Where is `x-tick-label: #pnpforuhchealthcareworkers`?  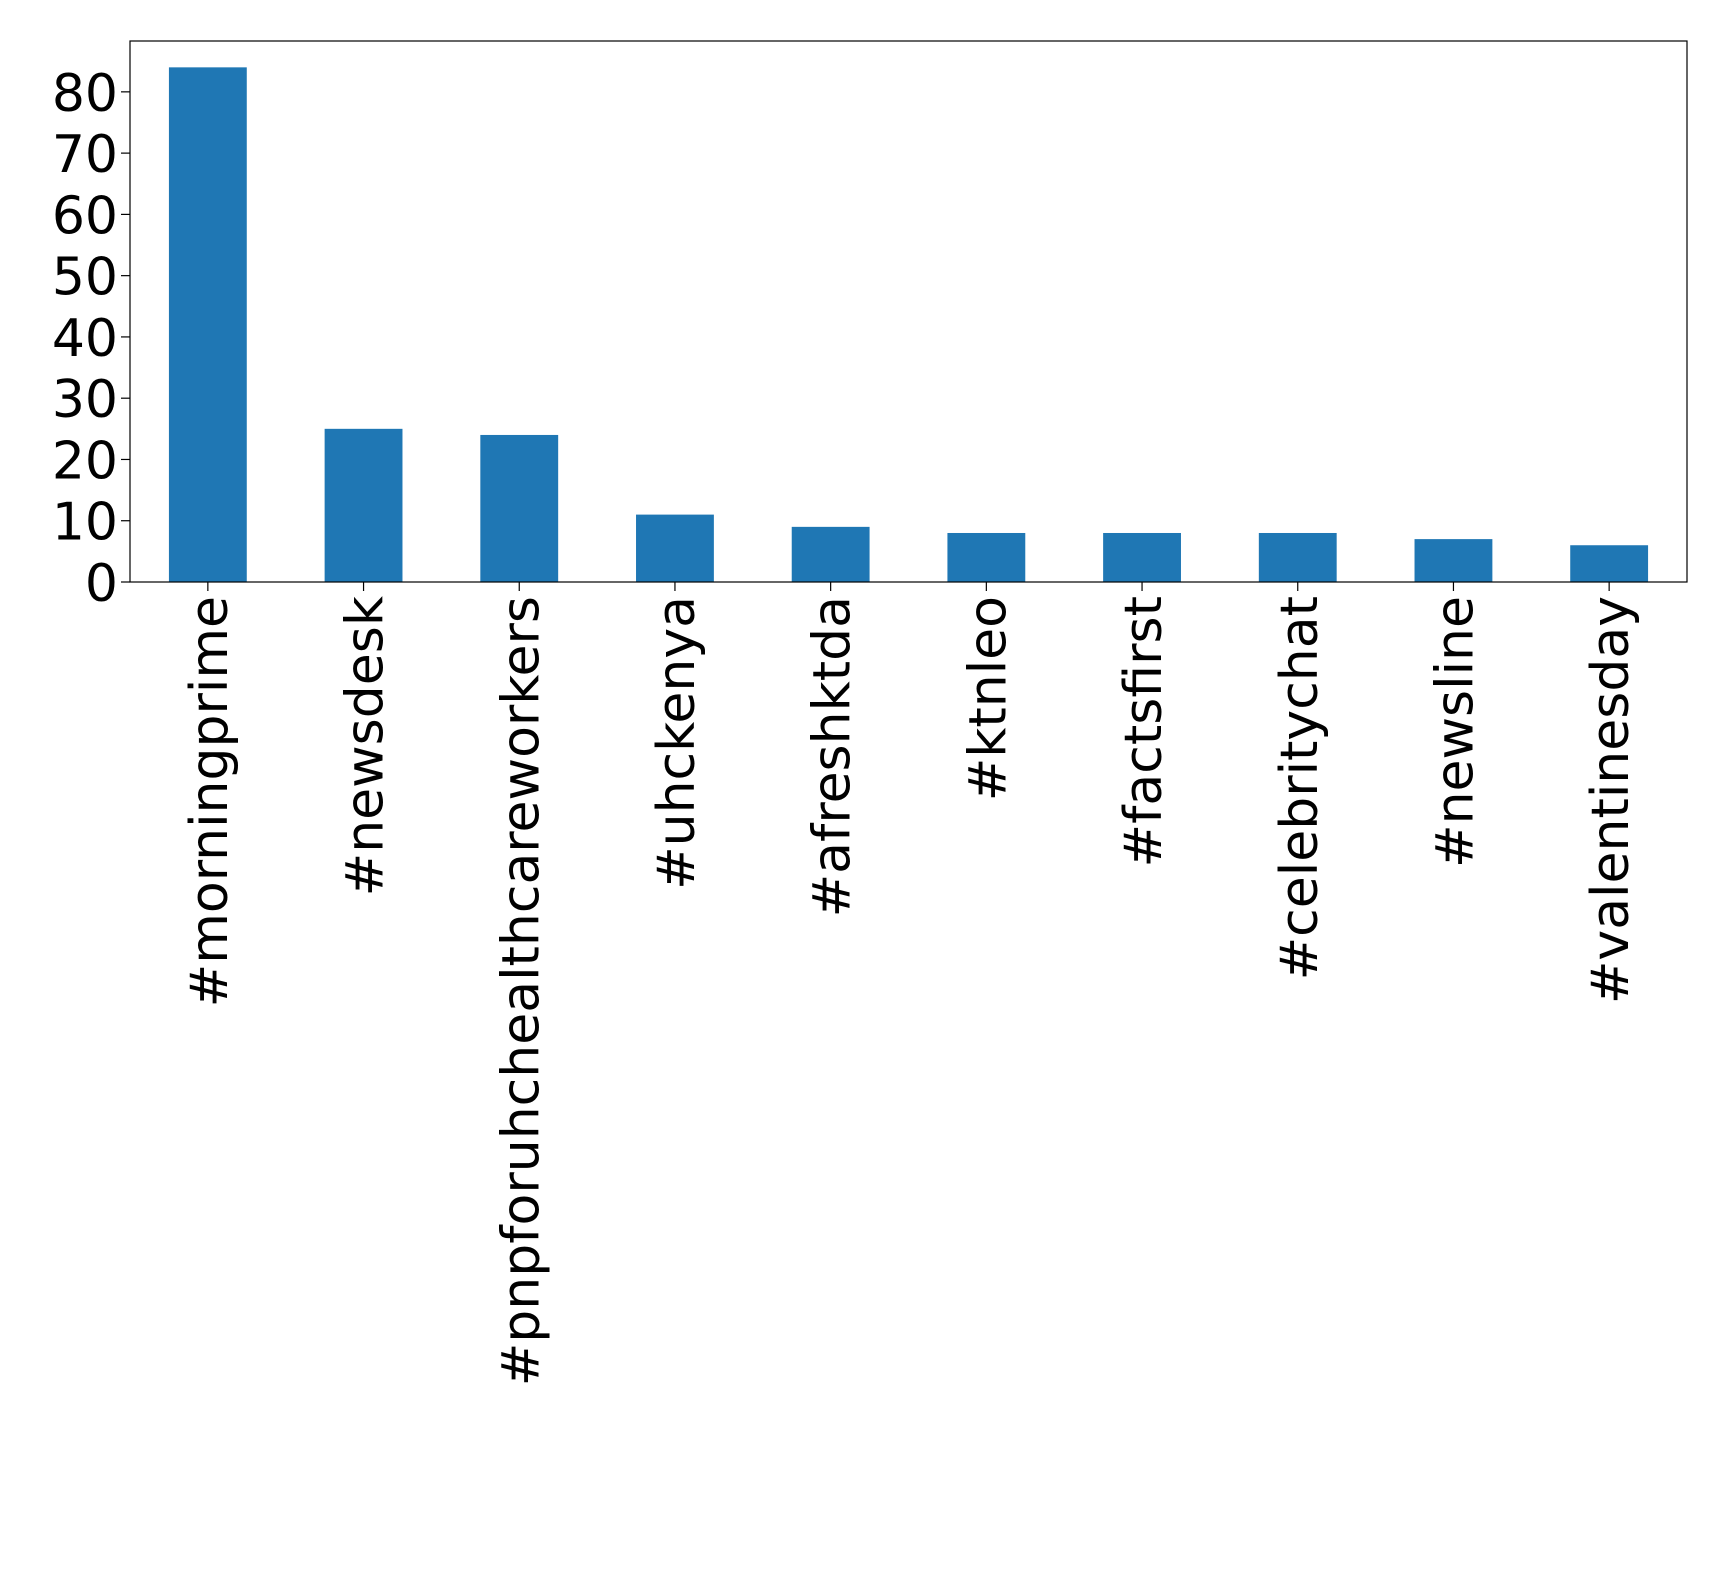 x-tick-label: #pnpforuhchealthcareworkers is located at coordinates (521, 991).